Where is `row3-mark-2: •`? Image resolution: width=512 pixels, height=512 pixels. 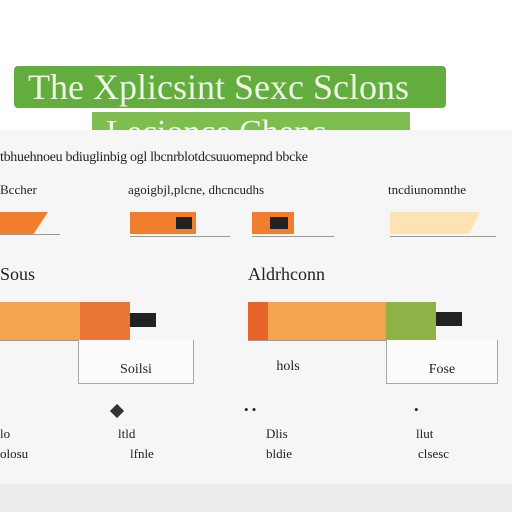 row3-mark-2: • is located at coordinates (416, 409).